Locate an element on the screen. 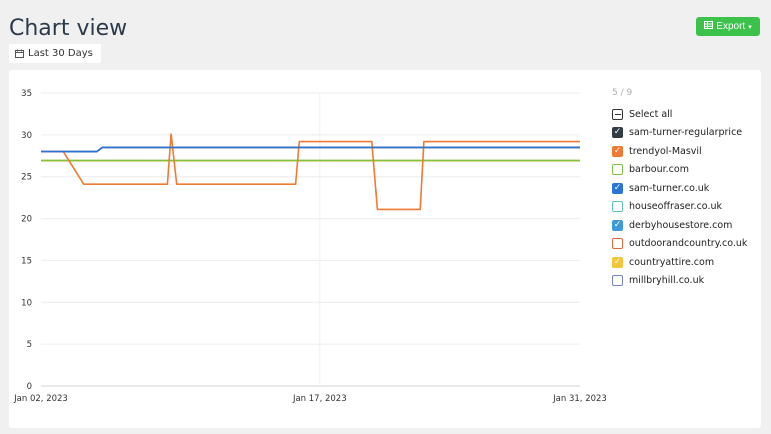 This screenshot has height=434, width=771. legend-item: outdoorandcountry.co.uk is located at coordinates (679, 244).